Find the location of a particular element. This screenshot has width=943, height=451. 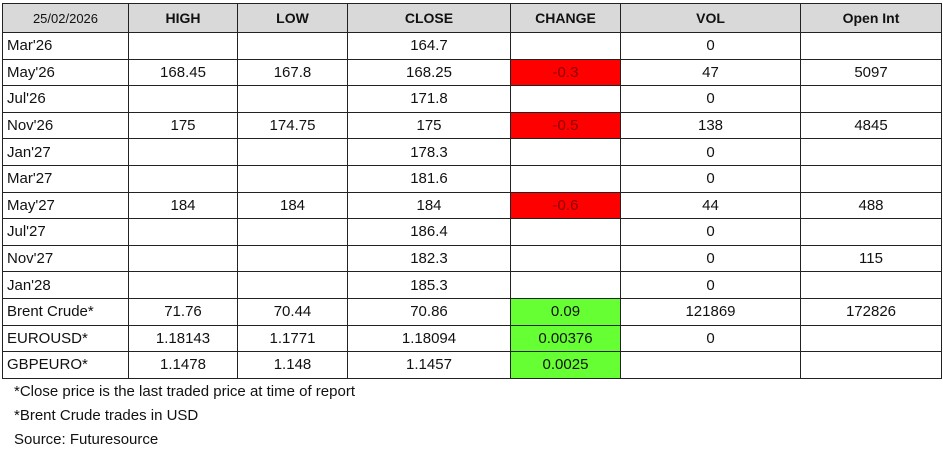

footnote: Source: Futuresource is located at coordinates (86, 439).